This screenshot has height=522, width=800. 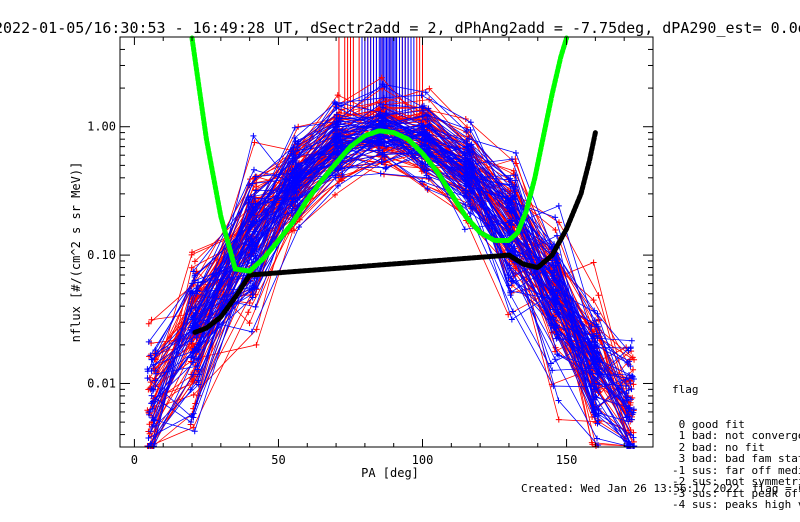 I want to click on legend-heading: flag, so click(x=685, y=389).